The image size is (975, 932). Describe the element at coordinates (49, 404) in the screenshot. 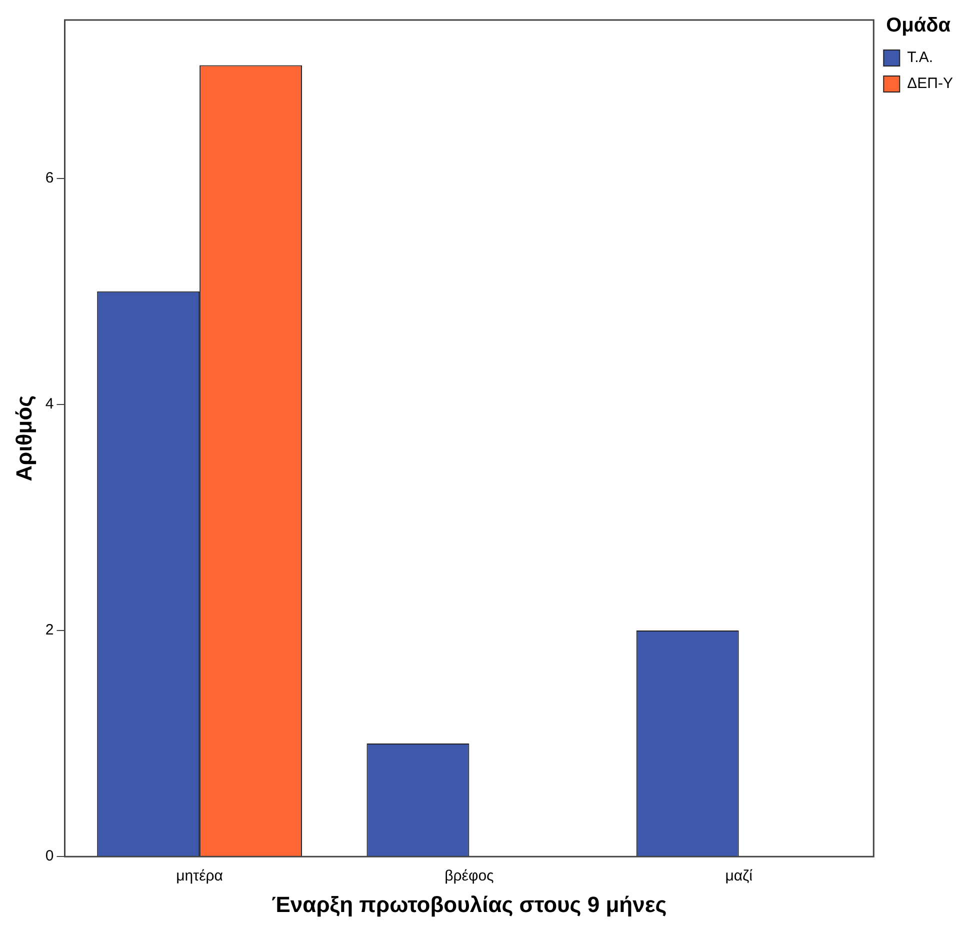

I see `y-tick-label: 4` at that location.